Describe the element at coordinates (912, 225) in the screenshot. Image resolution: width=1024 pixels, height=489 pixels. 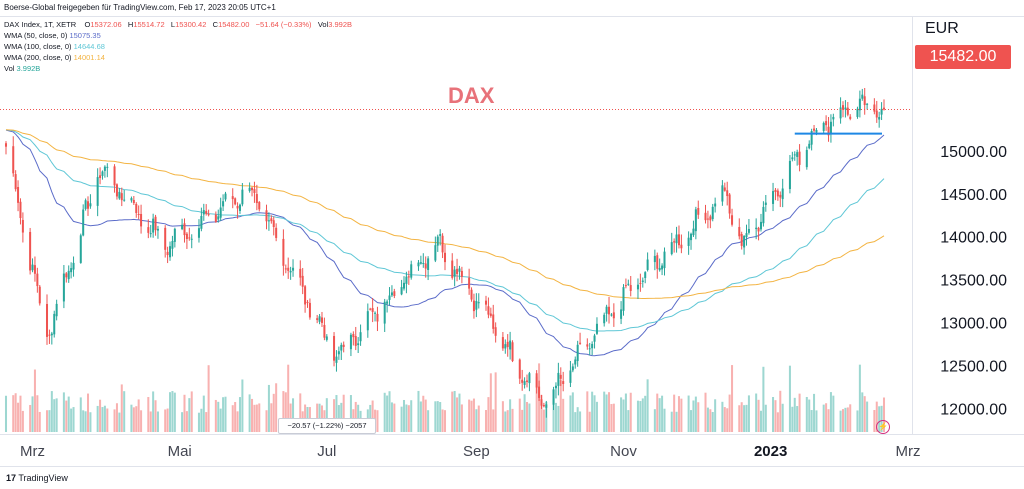
I see `price-axis-separator` at that location.